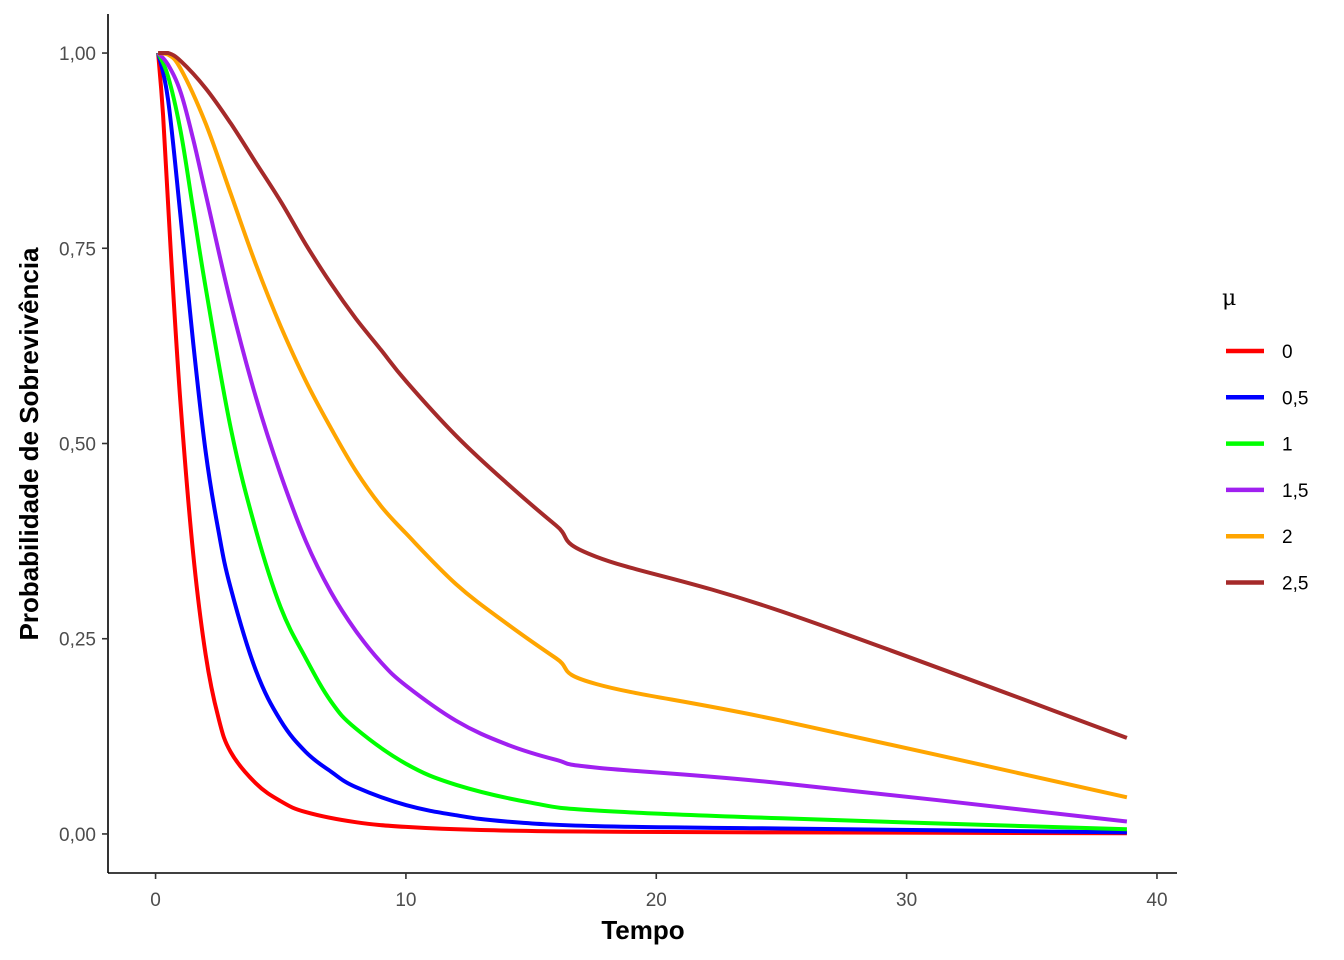 This screenshot has height=960, width=1344. What do you see at coordinates (77, 249) in the screenshot?
I see `y-tick-label: 0,75` at bounding box center [77, 249].